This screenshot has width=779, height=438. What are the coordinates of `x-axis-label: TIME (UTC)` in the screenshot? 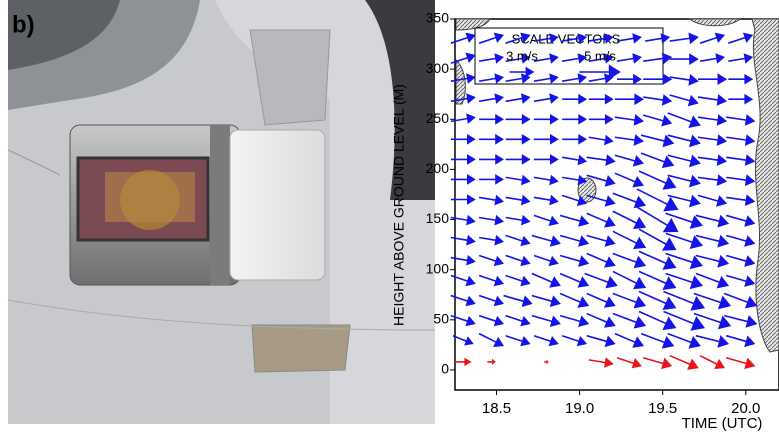 It's located at (722, 423).